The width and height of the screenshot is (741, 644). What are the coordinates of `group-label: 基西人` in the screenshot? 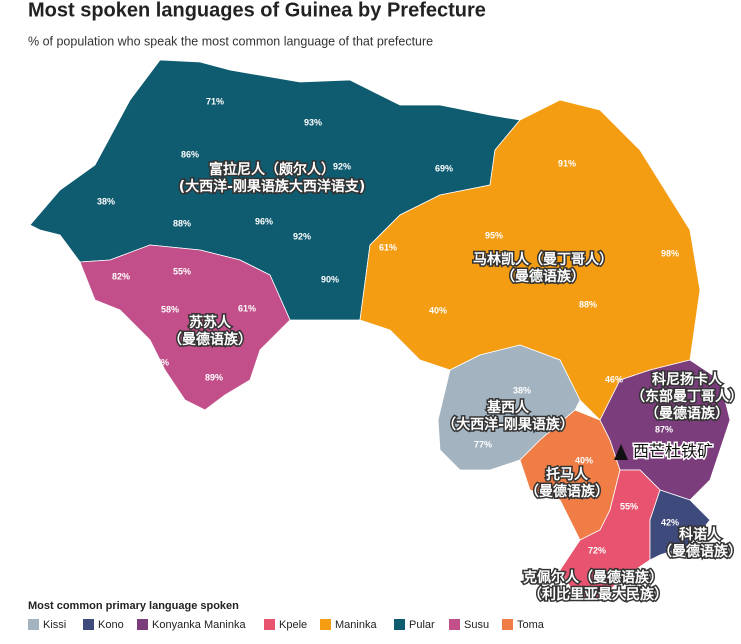 It's located at (508, 407).